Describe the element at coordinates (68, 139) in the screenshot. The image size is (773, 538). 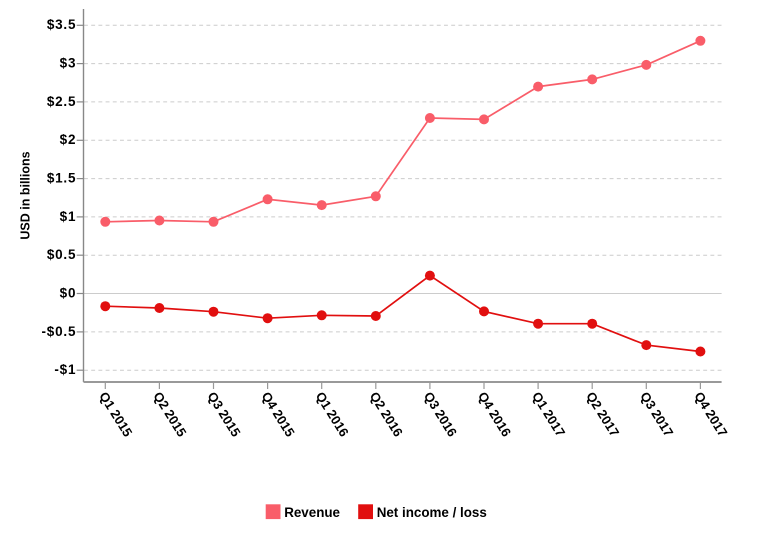
I see `svg-text: $2` at that location.